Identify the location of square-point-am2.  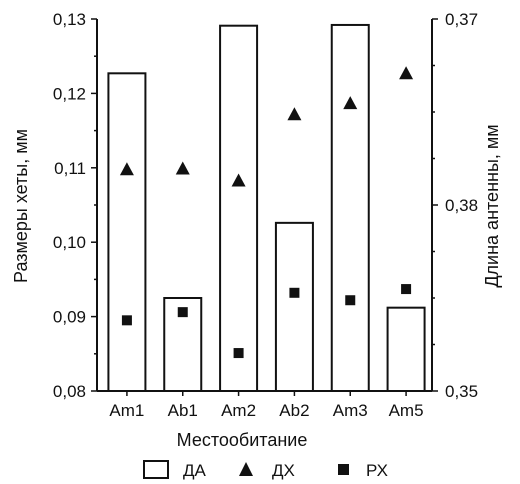
(238, 353).